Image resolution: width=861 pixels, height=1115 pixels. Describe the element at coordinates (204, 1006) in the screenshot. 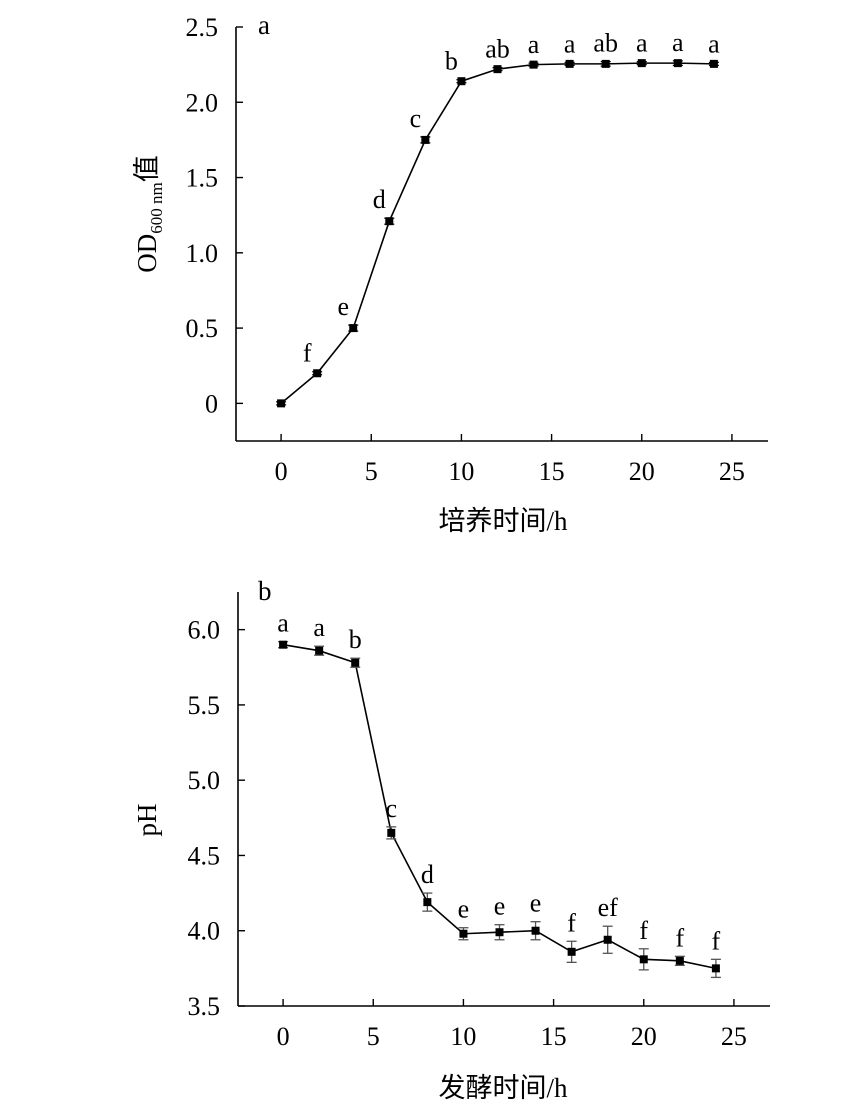

I see `y-tick-label: 3.5` at that location.